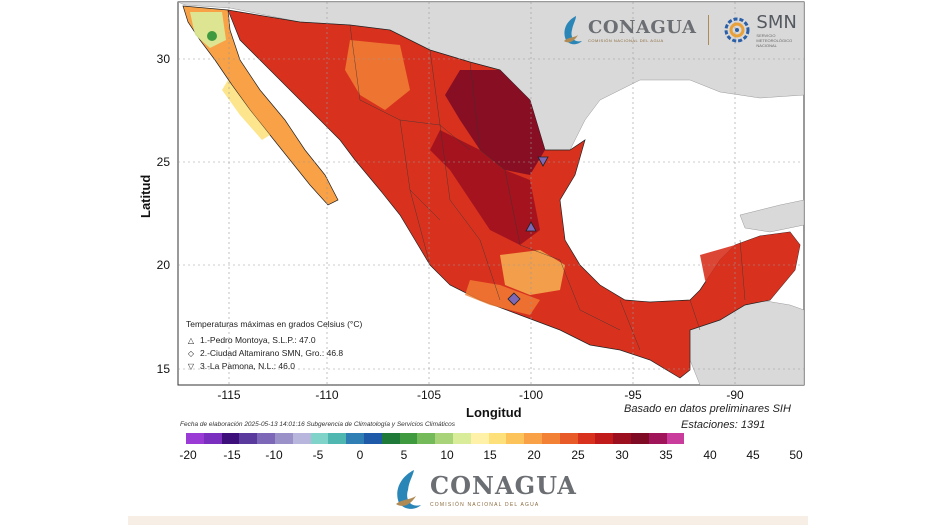 This screenshot has width=933, height=525. What do you see at coordinates (502, 297) in the screenshot?
I see `cool-sierra-sur` at bounding box center [502, 297].